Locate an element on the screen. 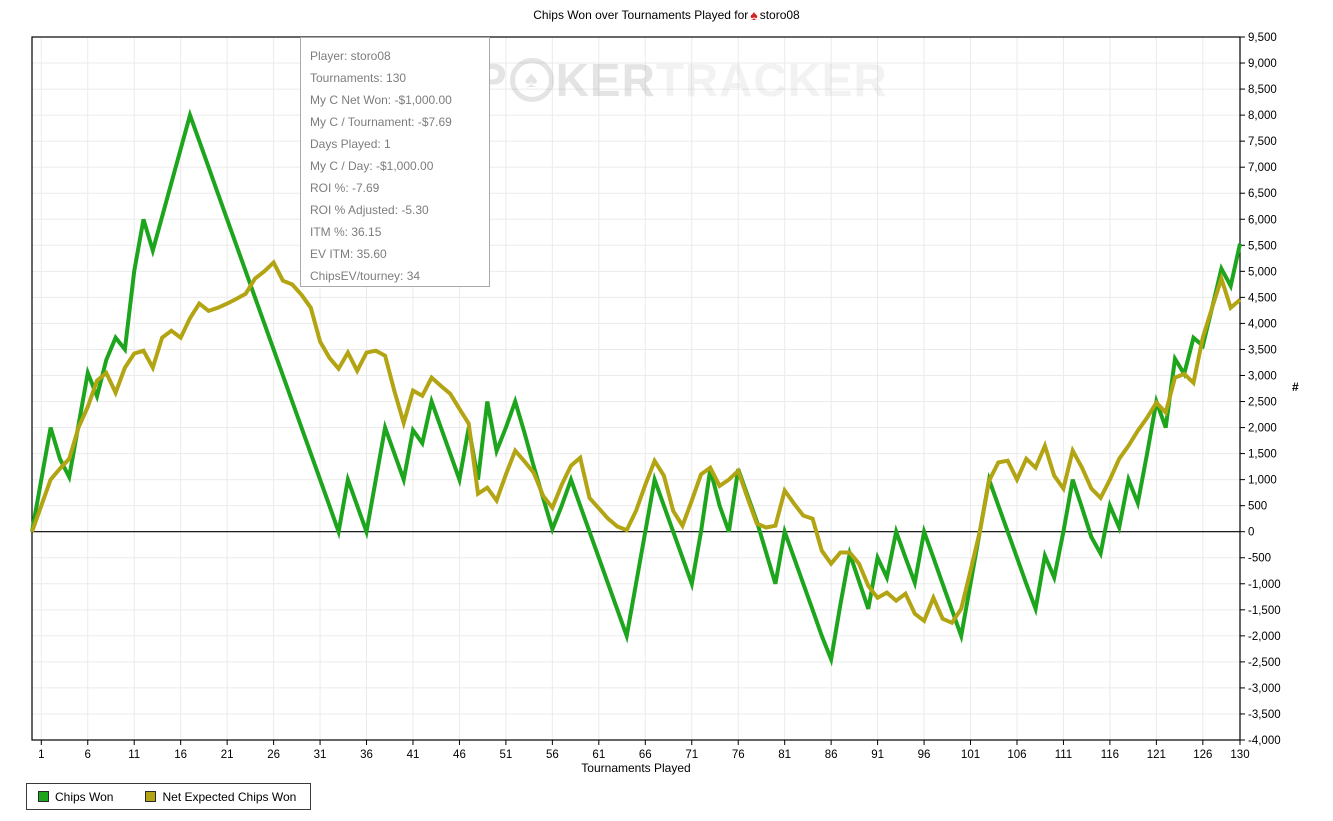  tooltip-line: My C / Day: -$1,000.00 is located at coordinates (372, 166).